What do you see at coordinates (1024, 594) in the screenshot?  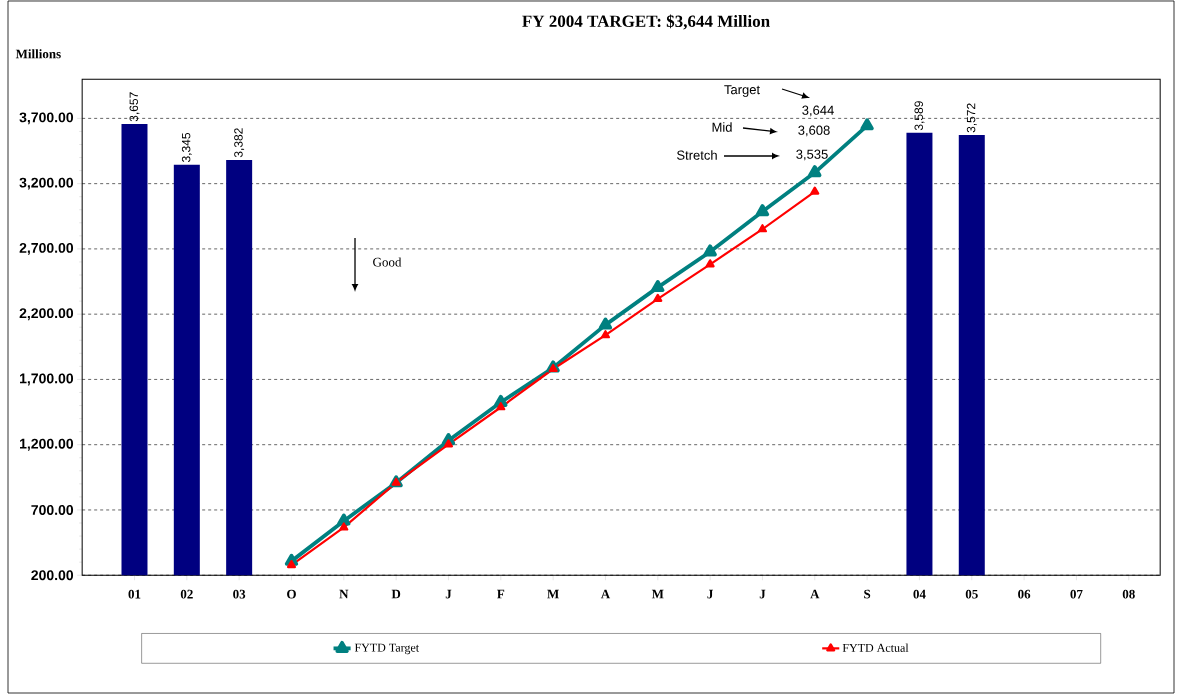 I see `x-tick-label: 06` at bounding box center [1024, 594].